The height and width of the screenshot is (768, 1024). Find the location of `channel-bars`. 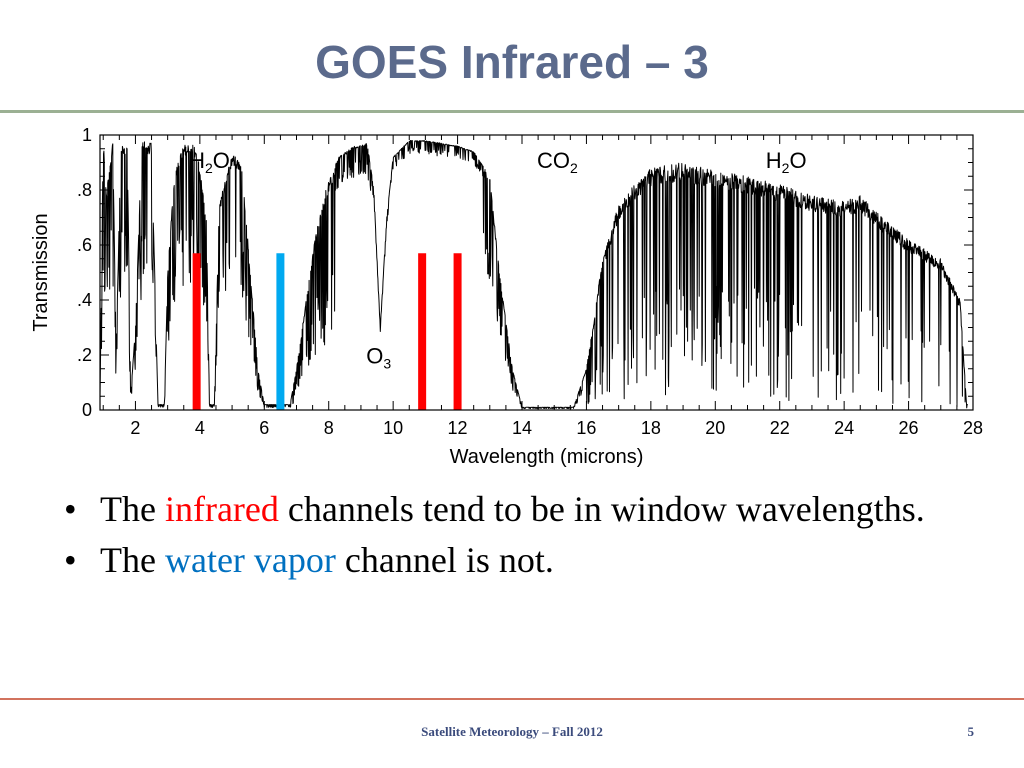

channel-bars is located at coordinates (327, 331).